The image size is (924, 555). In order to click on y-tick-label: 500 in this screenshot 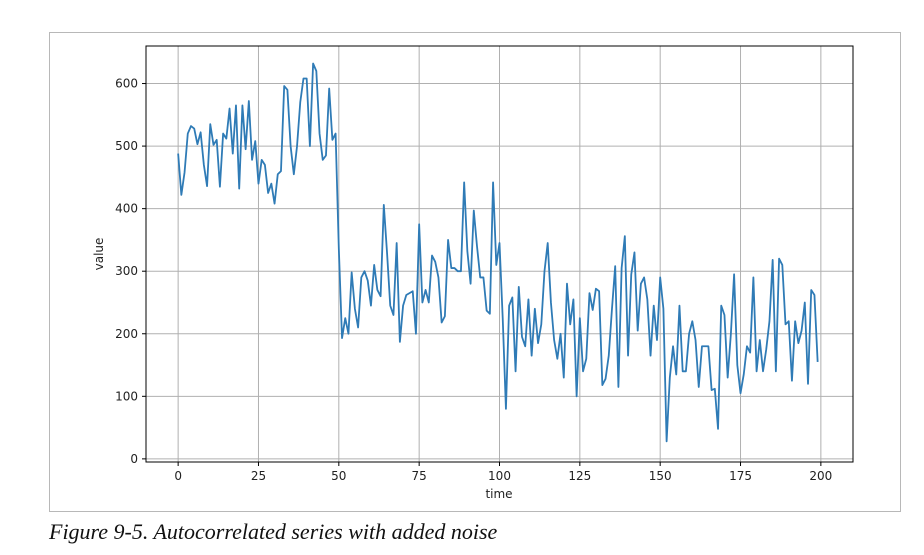, I will do `click(126, 146)`.